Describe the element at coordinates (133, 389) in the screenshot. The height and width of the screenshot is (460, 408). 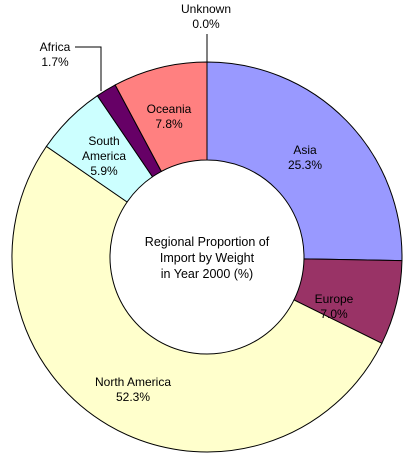
I see `slice-label-north-america: North America 52.3%` at that location.